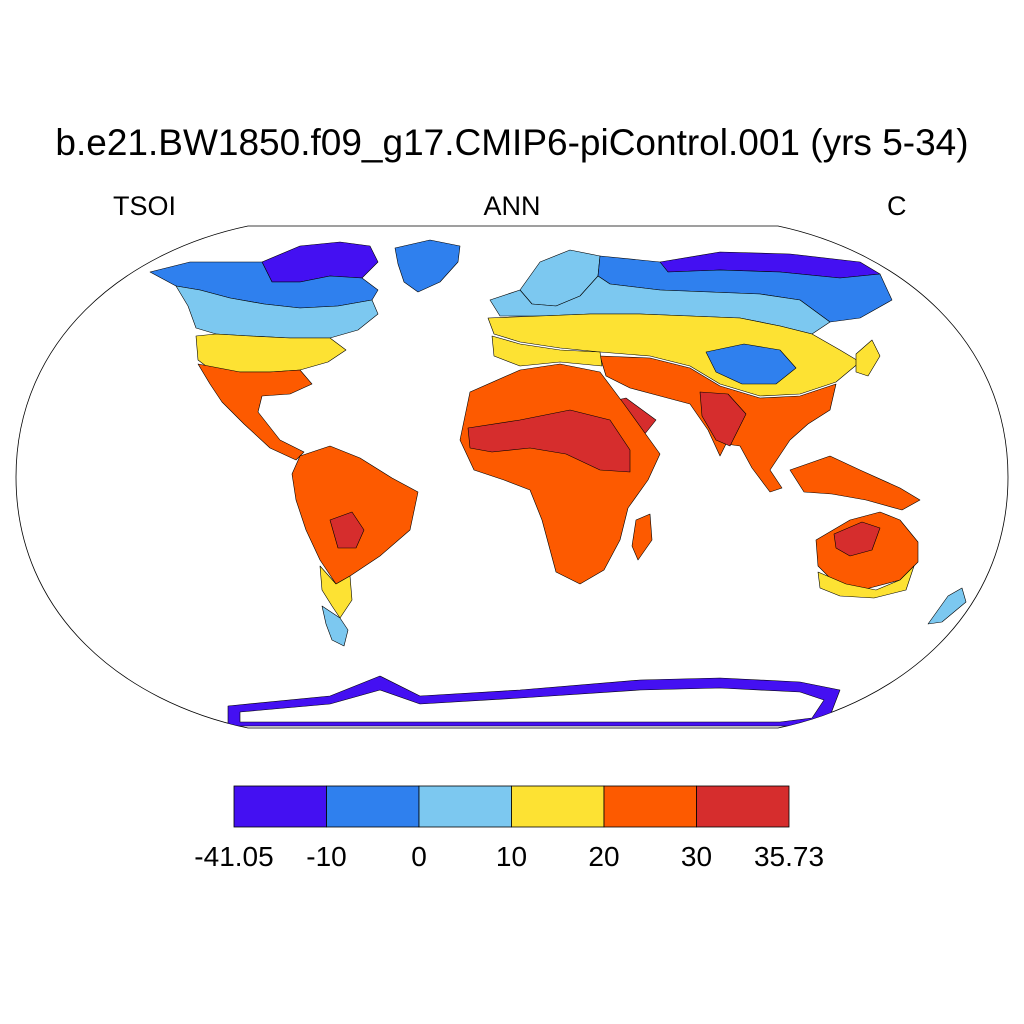 This screenshot has height=1024, width=1024. What do you see at coordinates (511, 856) in the screenshot?
I see `legend-tick-label: 10` at bounding box center [511, 856].